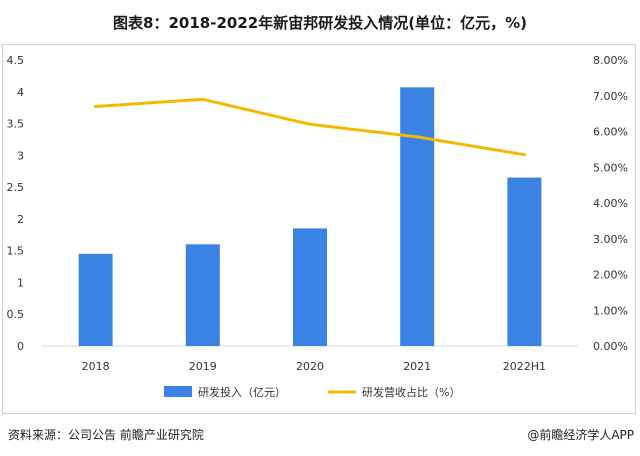  Describe the element at coordinates (524, 155) in the screenshot. I see `line-point-2022H1` at that location.